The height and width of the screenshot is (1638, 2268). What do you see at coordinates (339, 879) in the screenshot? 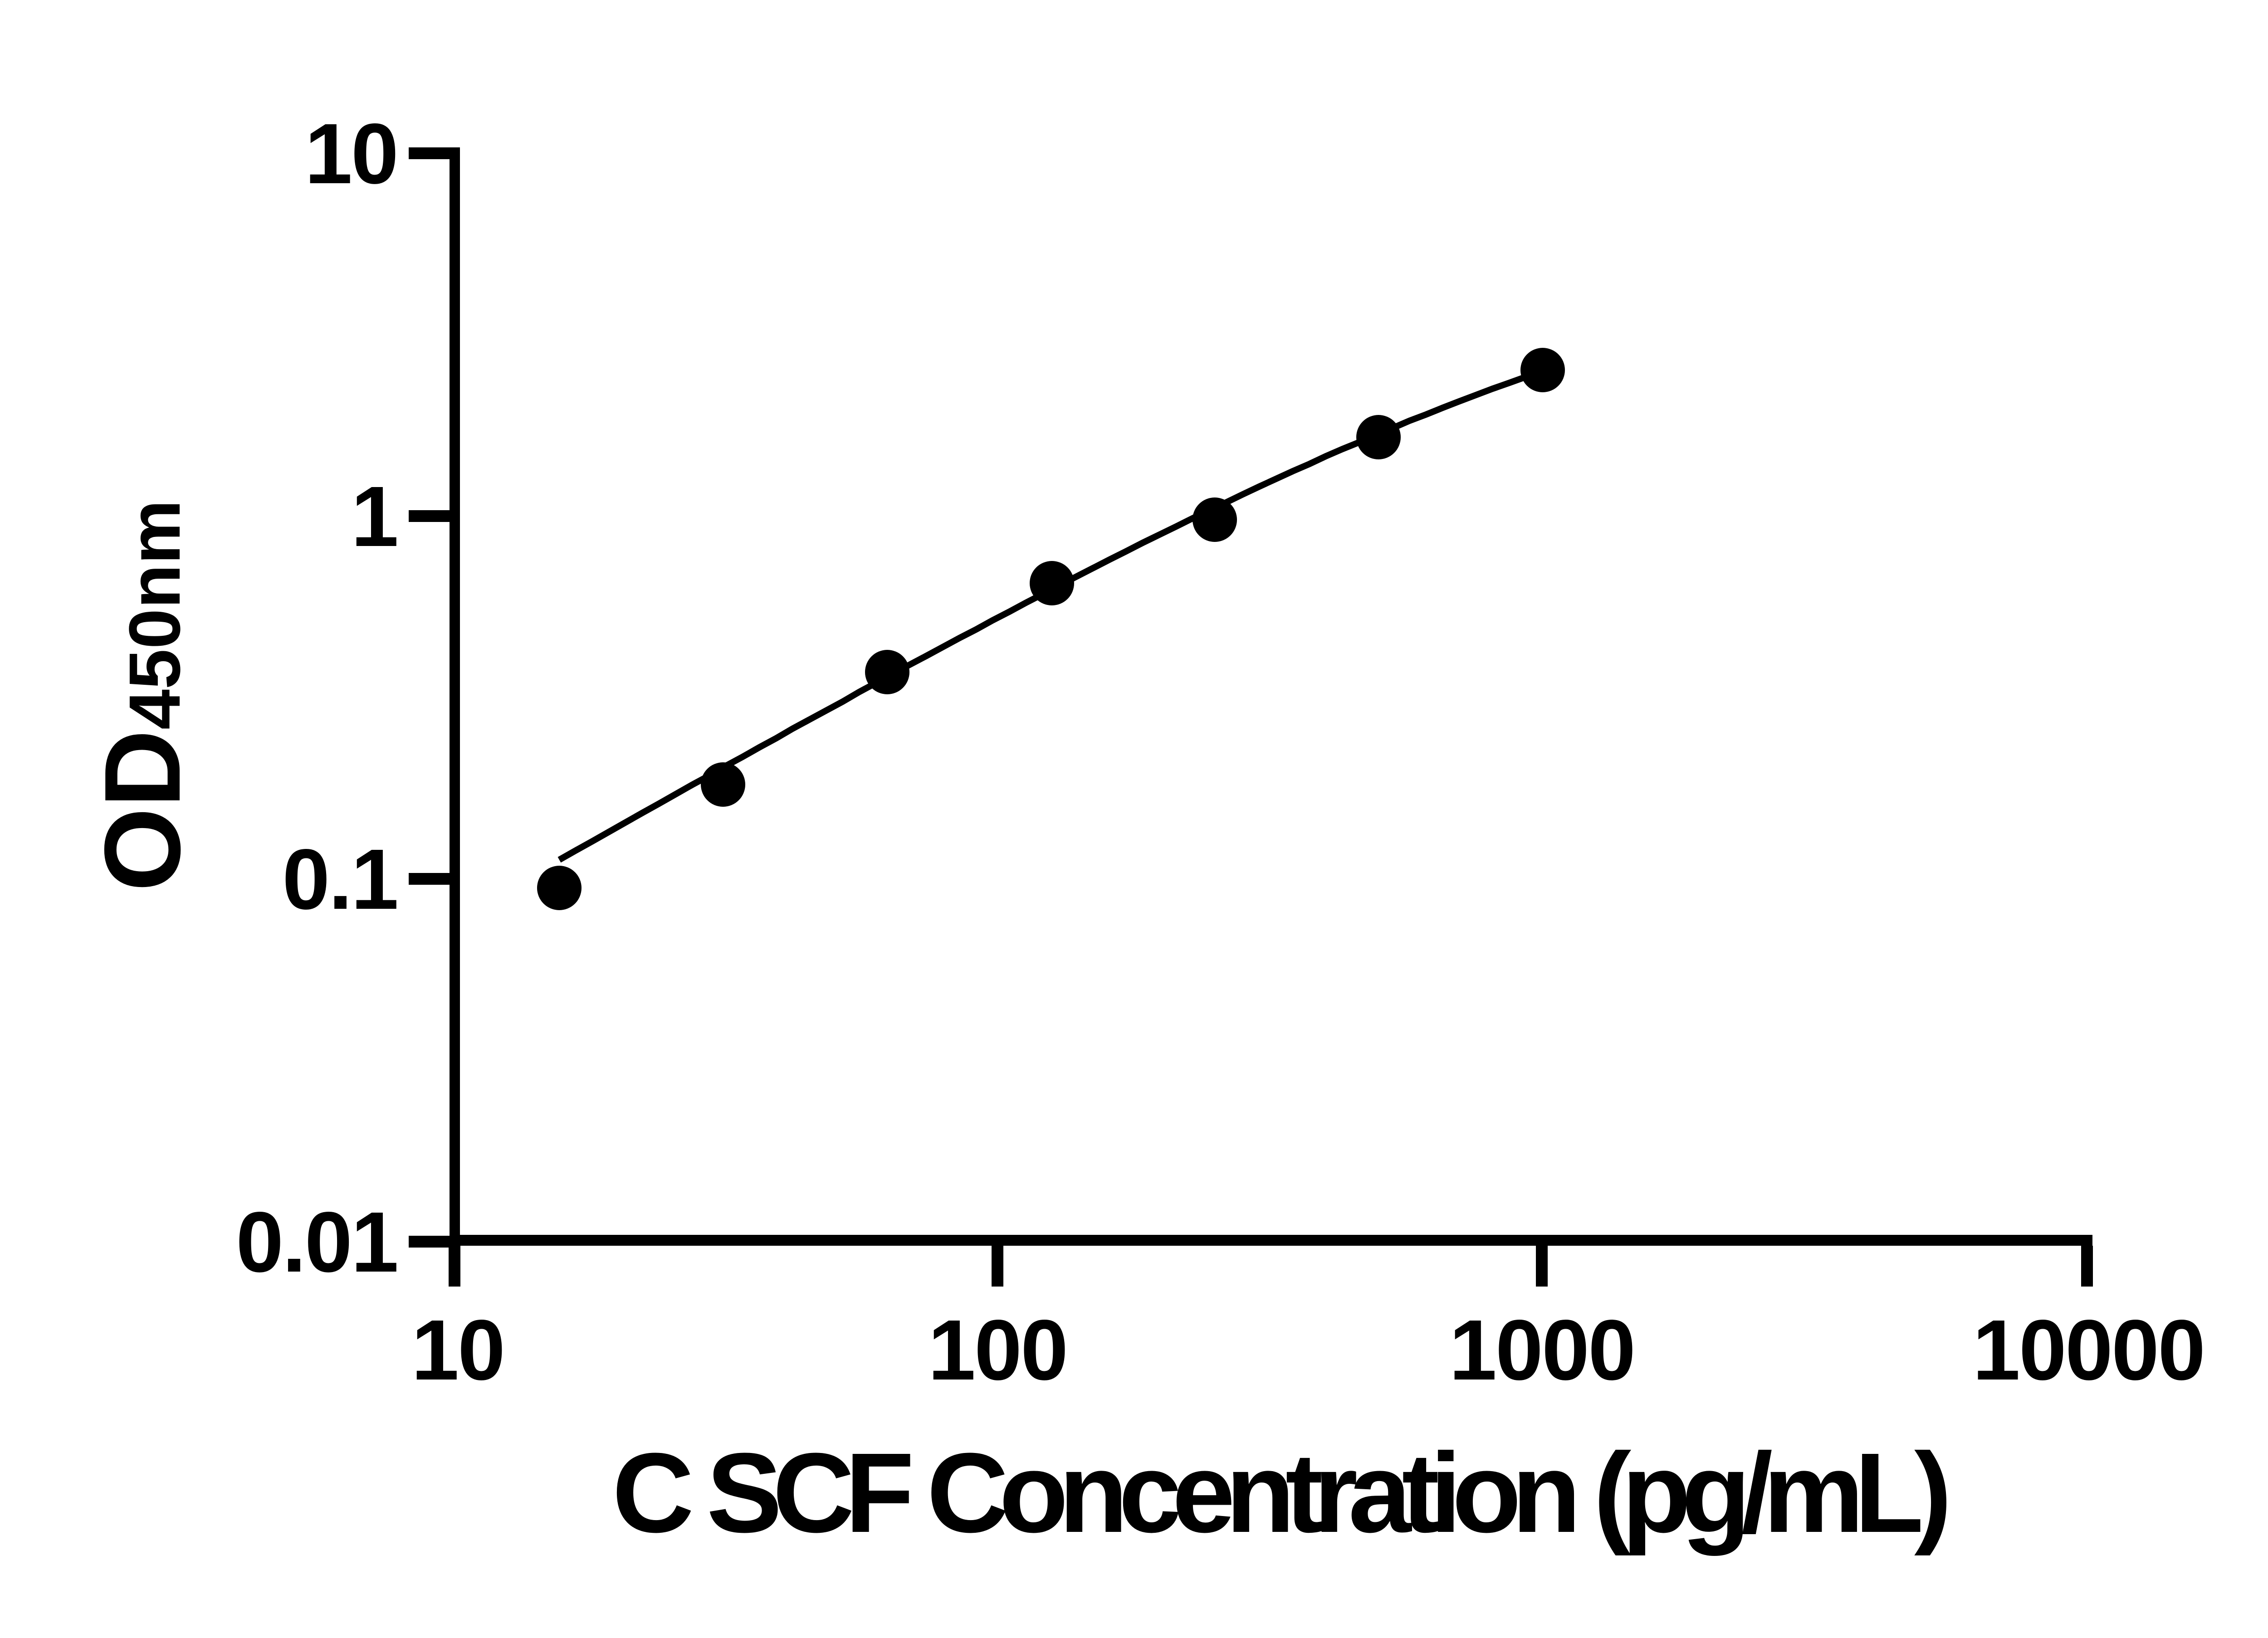
I see `svg-text: 0.1` at bounding box center [339, 879].